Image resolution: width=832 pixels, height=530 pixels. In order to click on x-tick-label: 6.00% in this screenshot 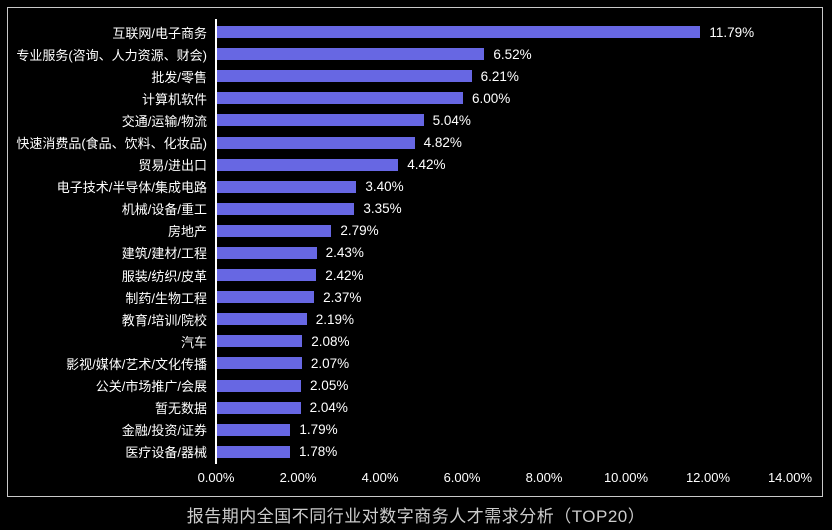, I will do `click(462, 477)`.